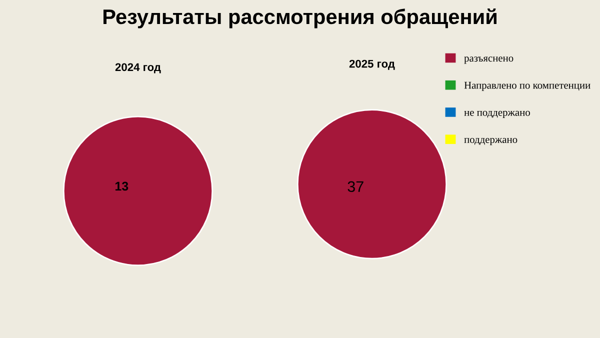 This screenshot has width=600, height=338. Describe the element at coordinates (138, 68) in the screenshot. I see `chart-subtitle: 2024 год` at that location.